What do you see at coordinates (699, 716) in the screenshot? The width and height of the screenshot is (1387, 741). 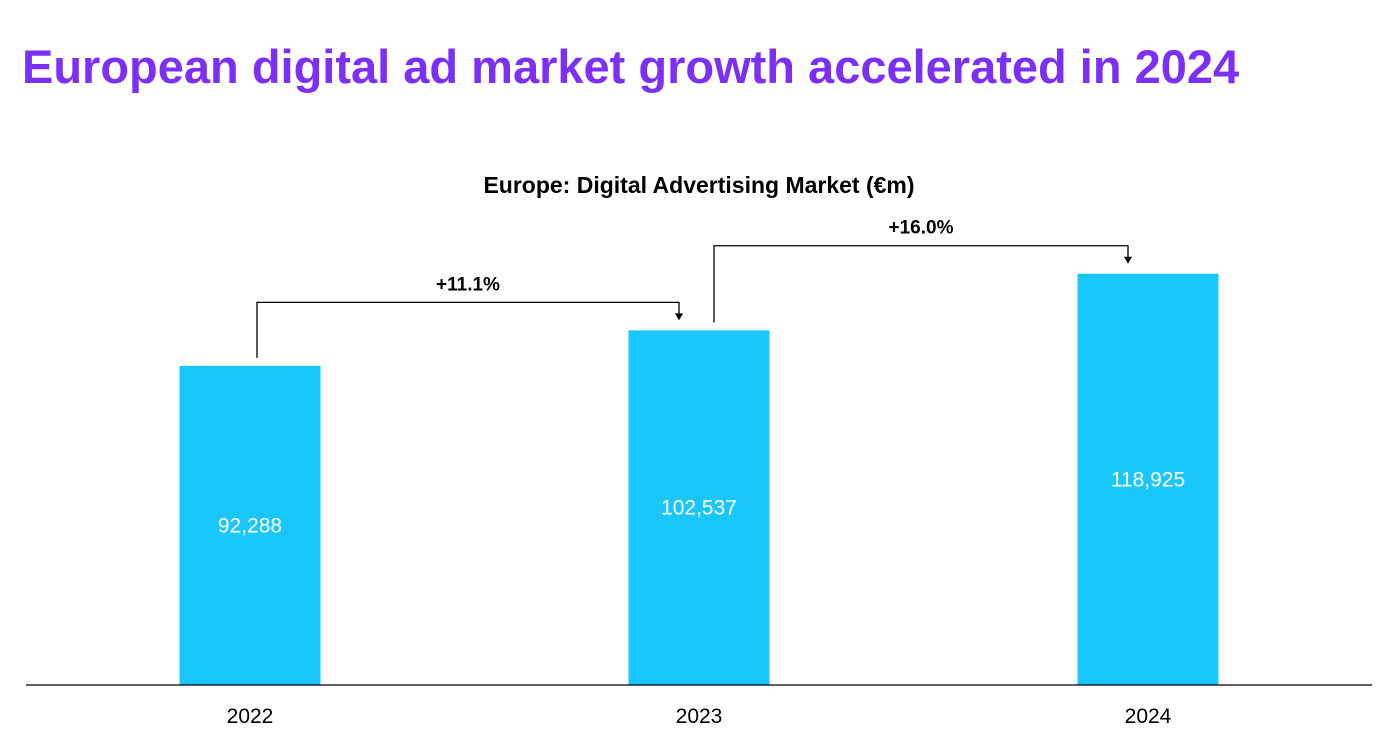 I see `x-tick-label: 2023` at bounding box center [699, 716].